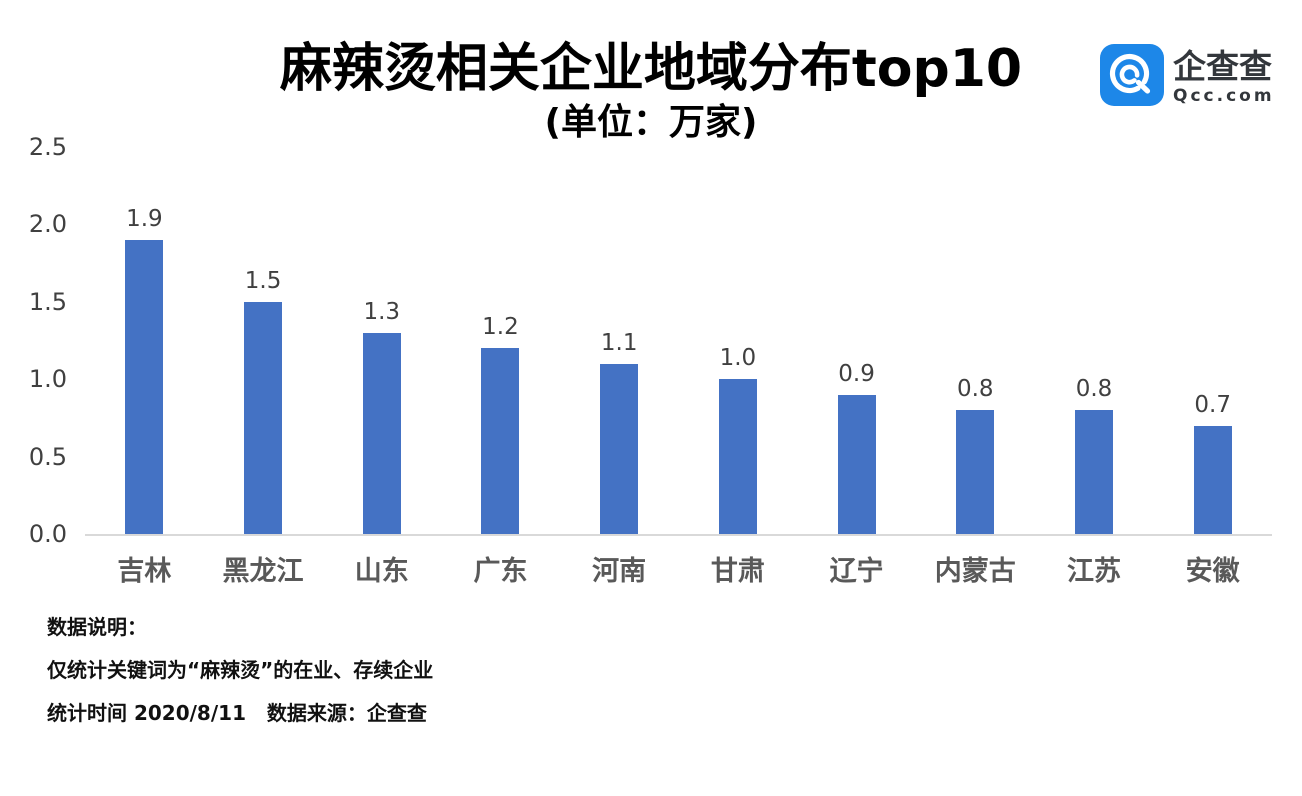 This screenshot has width=1302, height=796. What do you see at coordinates (651, 69) in the screenshot?
I see `chart-title: 麻辣烫相关企业地域分布top10` at bounding box center [651, 69].